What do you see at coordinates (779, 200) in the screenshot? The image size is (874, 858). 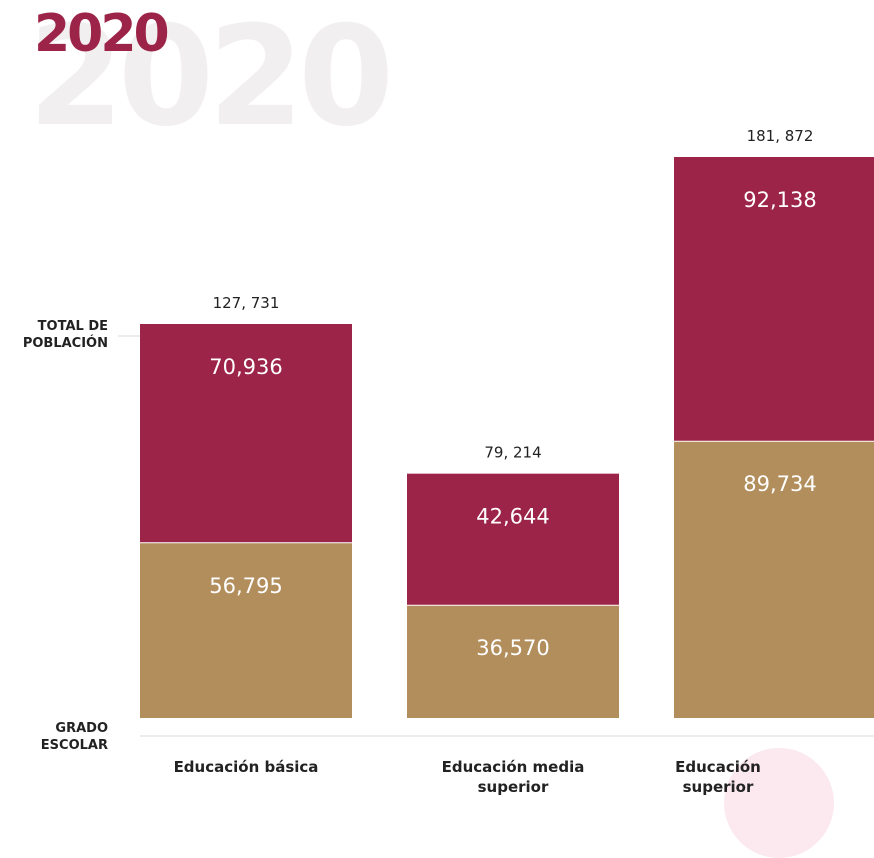 I see `bar-top-value-label: 92,138` at bounding box center [779, 200].